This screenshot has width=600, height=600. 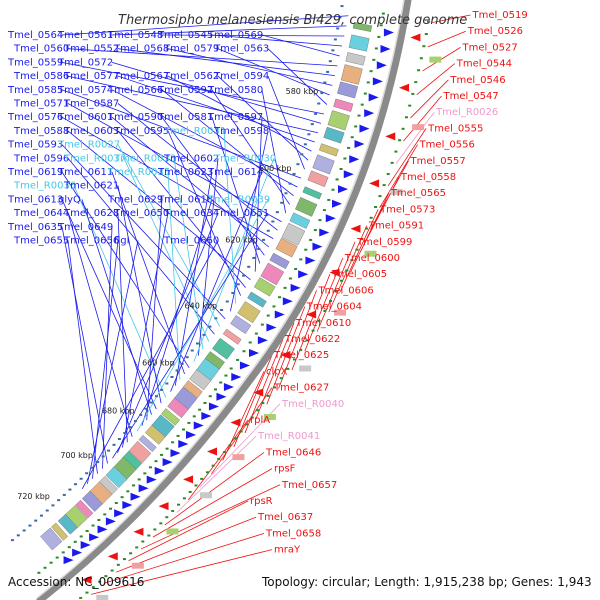 I want to click on forward-gene-label: Tmel_0601, so click(x=85, y=117).